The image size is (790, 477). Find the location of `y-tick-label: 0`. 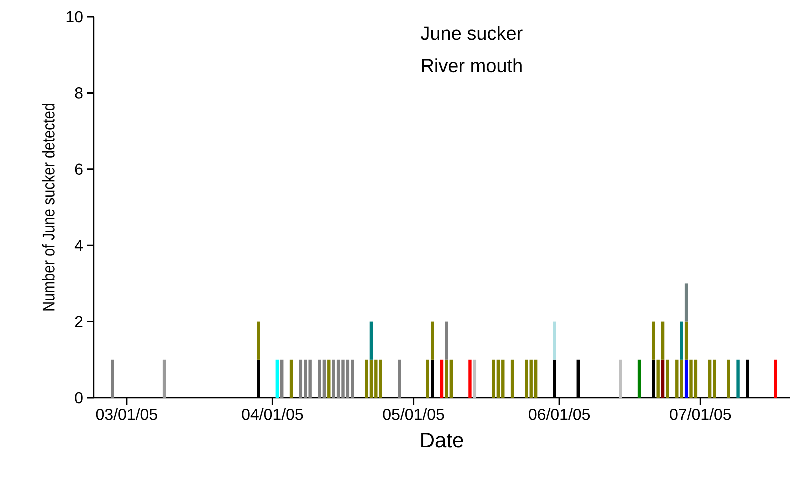

y-tick-label: 0 is located at coordinates (79, 398).